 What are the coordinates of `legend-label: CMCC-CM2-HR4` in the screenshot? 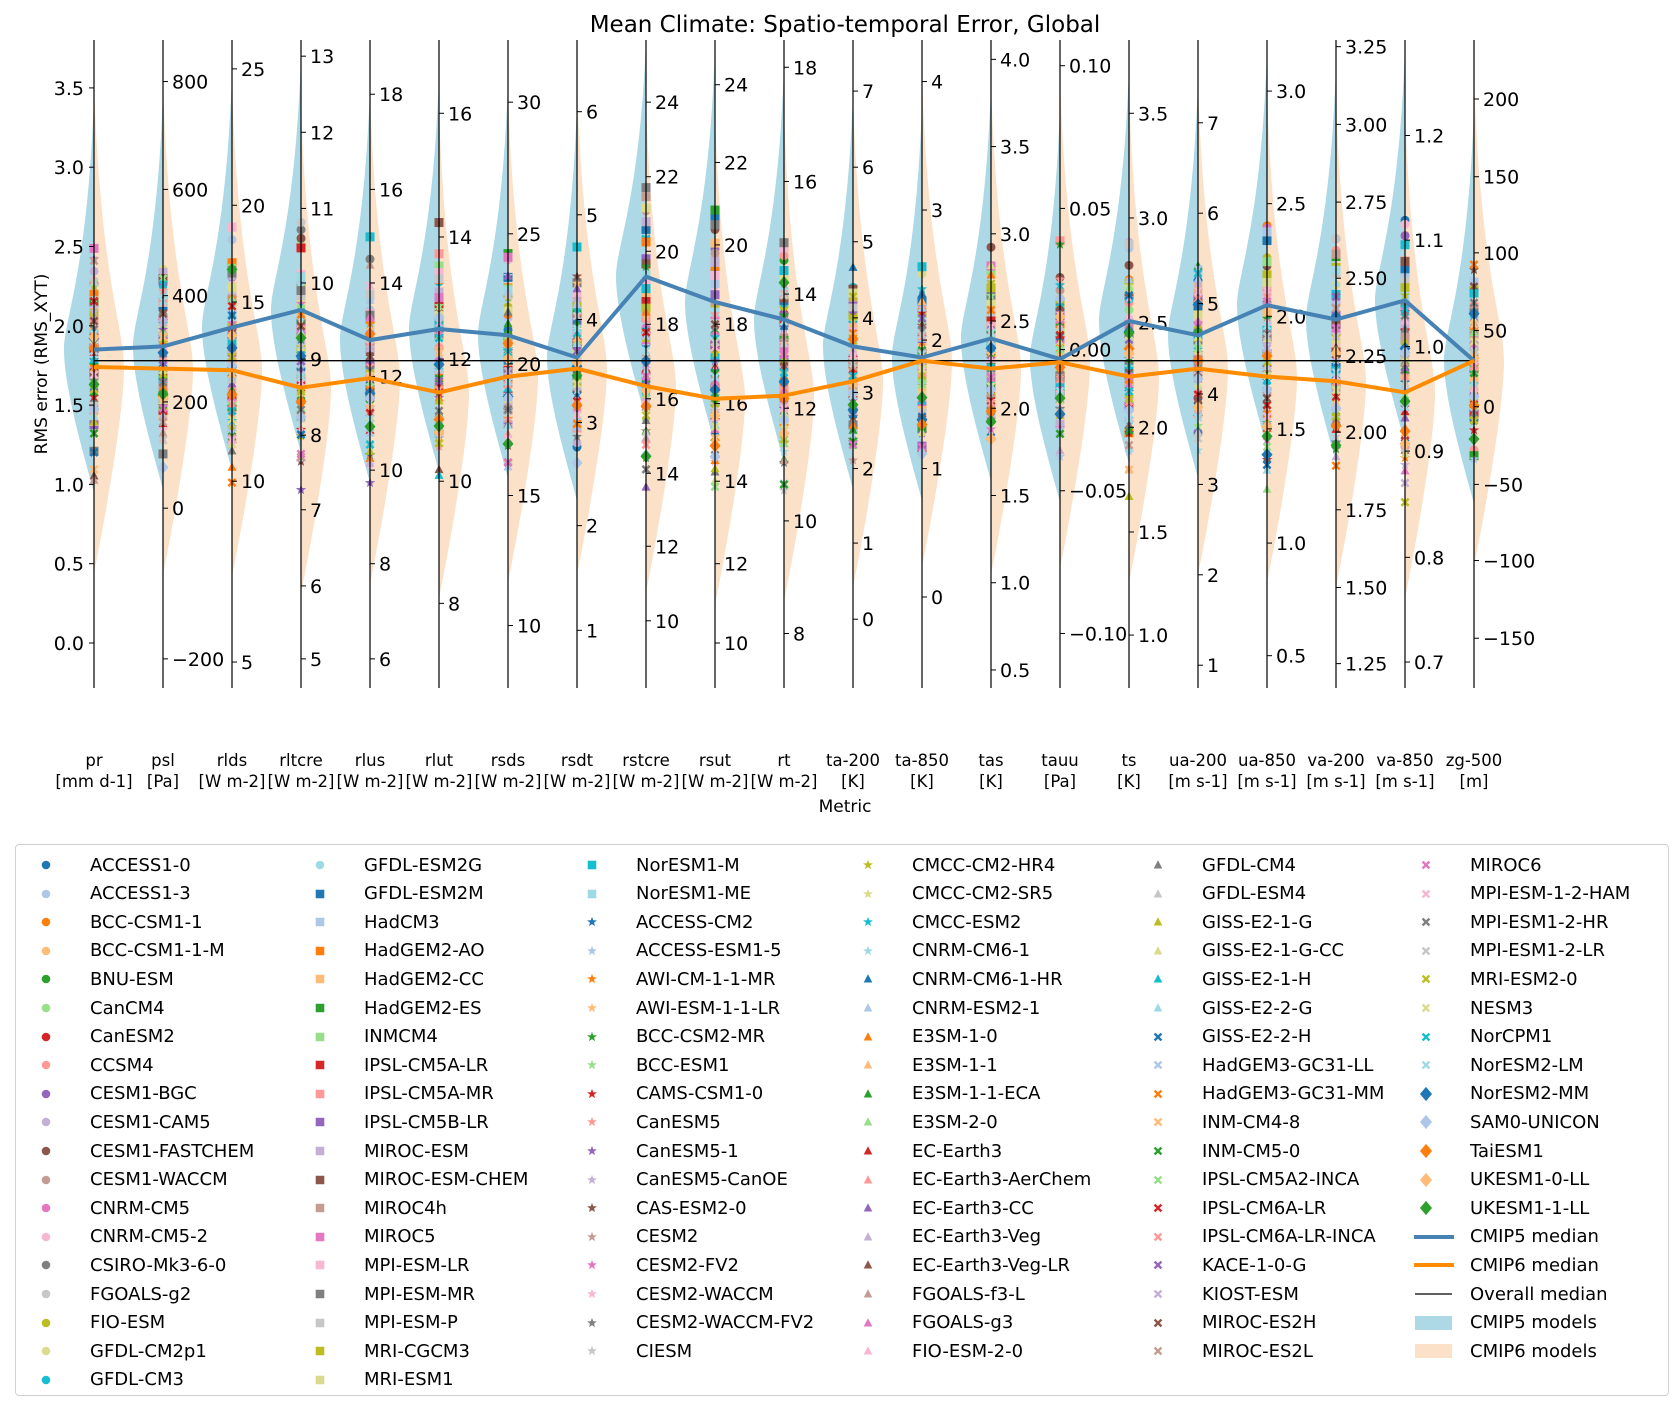 It's located at (984, 865).